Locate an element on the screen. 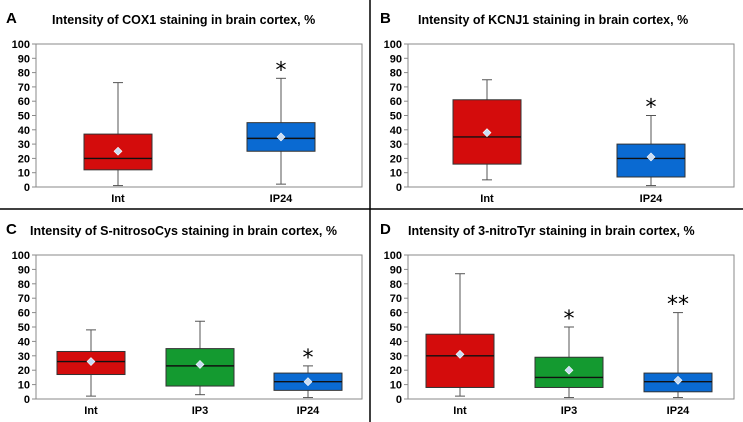 This screenshot has width=743, height=422. box-ip3: IP3 is located at coordinates (200, 368).